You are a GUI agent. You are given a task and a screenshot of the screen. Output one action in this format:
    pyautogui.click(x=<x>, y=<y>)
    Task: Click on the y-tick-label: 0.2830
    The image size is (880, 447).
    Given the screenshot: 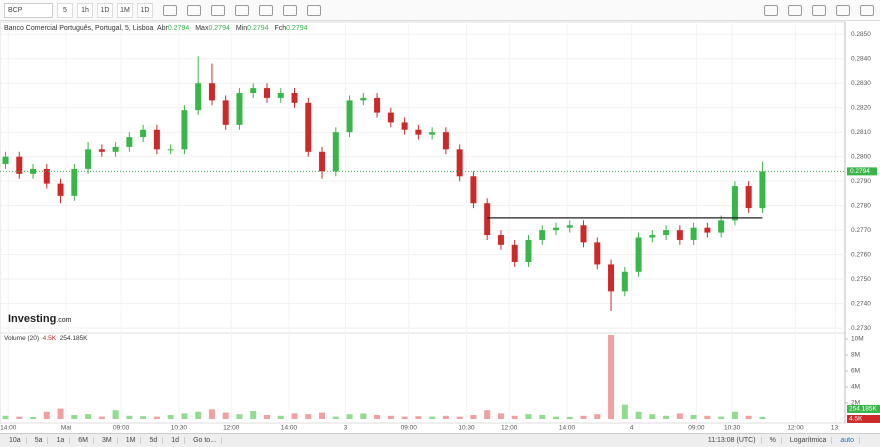 What is the action you would take?
    pyautogui.click(x=861, y=83)
    